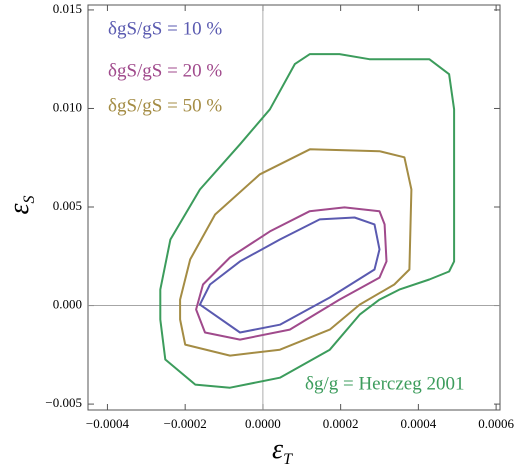  Describe the element at coordinates (108, 423) in the screenshot. I see `x-tick-label: −0.0004` at that location.